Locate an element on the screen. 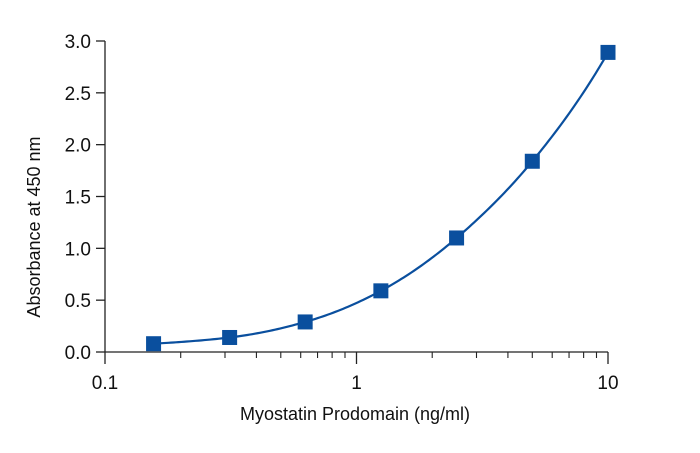 This screenshot has height=453, width=700. x-axis: 0.1 1 10 is located at coordinates (355, 372).